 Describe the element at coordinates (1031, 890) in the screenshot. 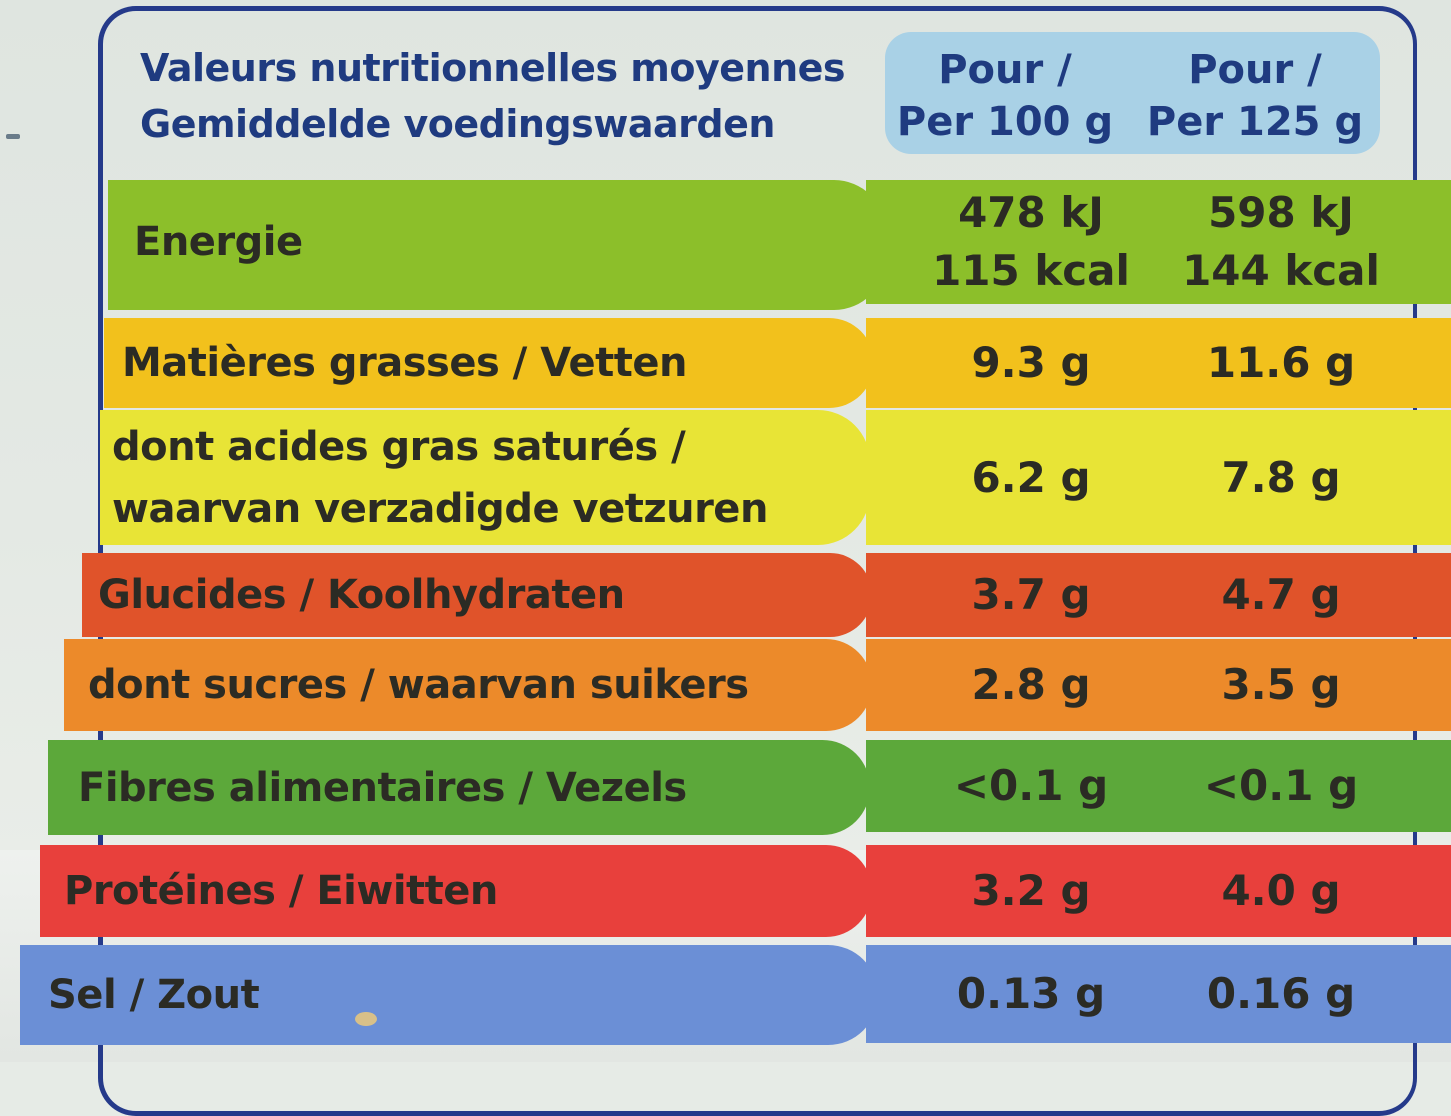

I see `value-per-100g: 3.2 g` at that location.